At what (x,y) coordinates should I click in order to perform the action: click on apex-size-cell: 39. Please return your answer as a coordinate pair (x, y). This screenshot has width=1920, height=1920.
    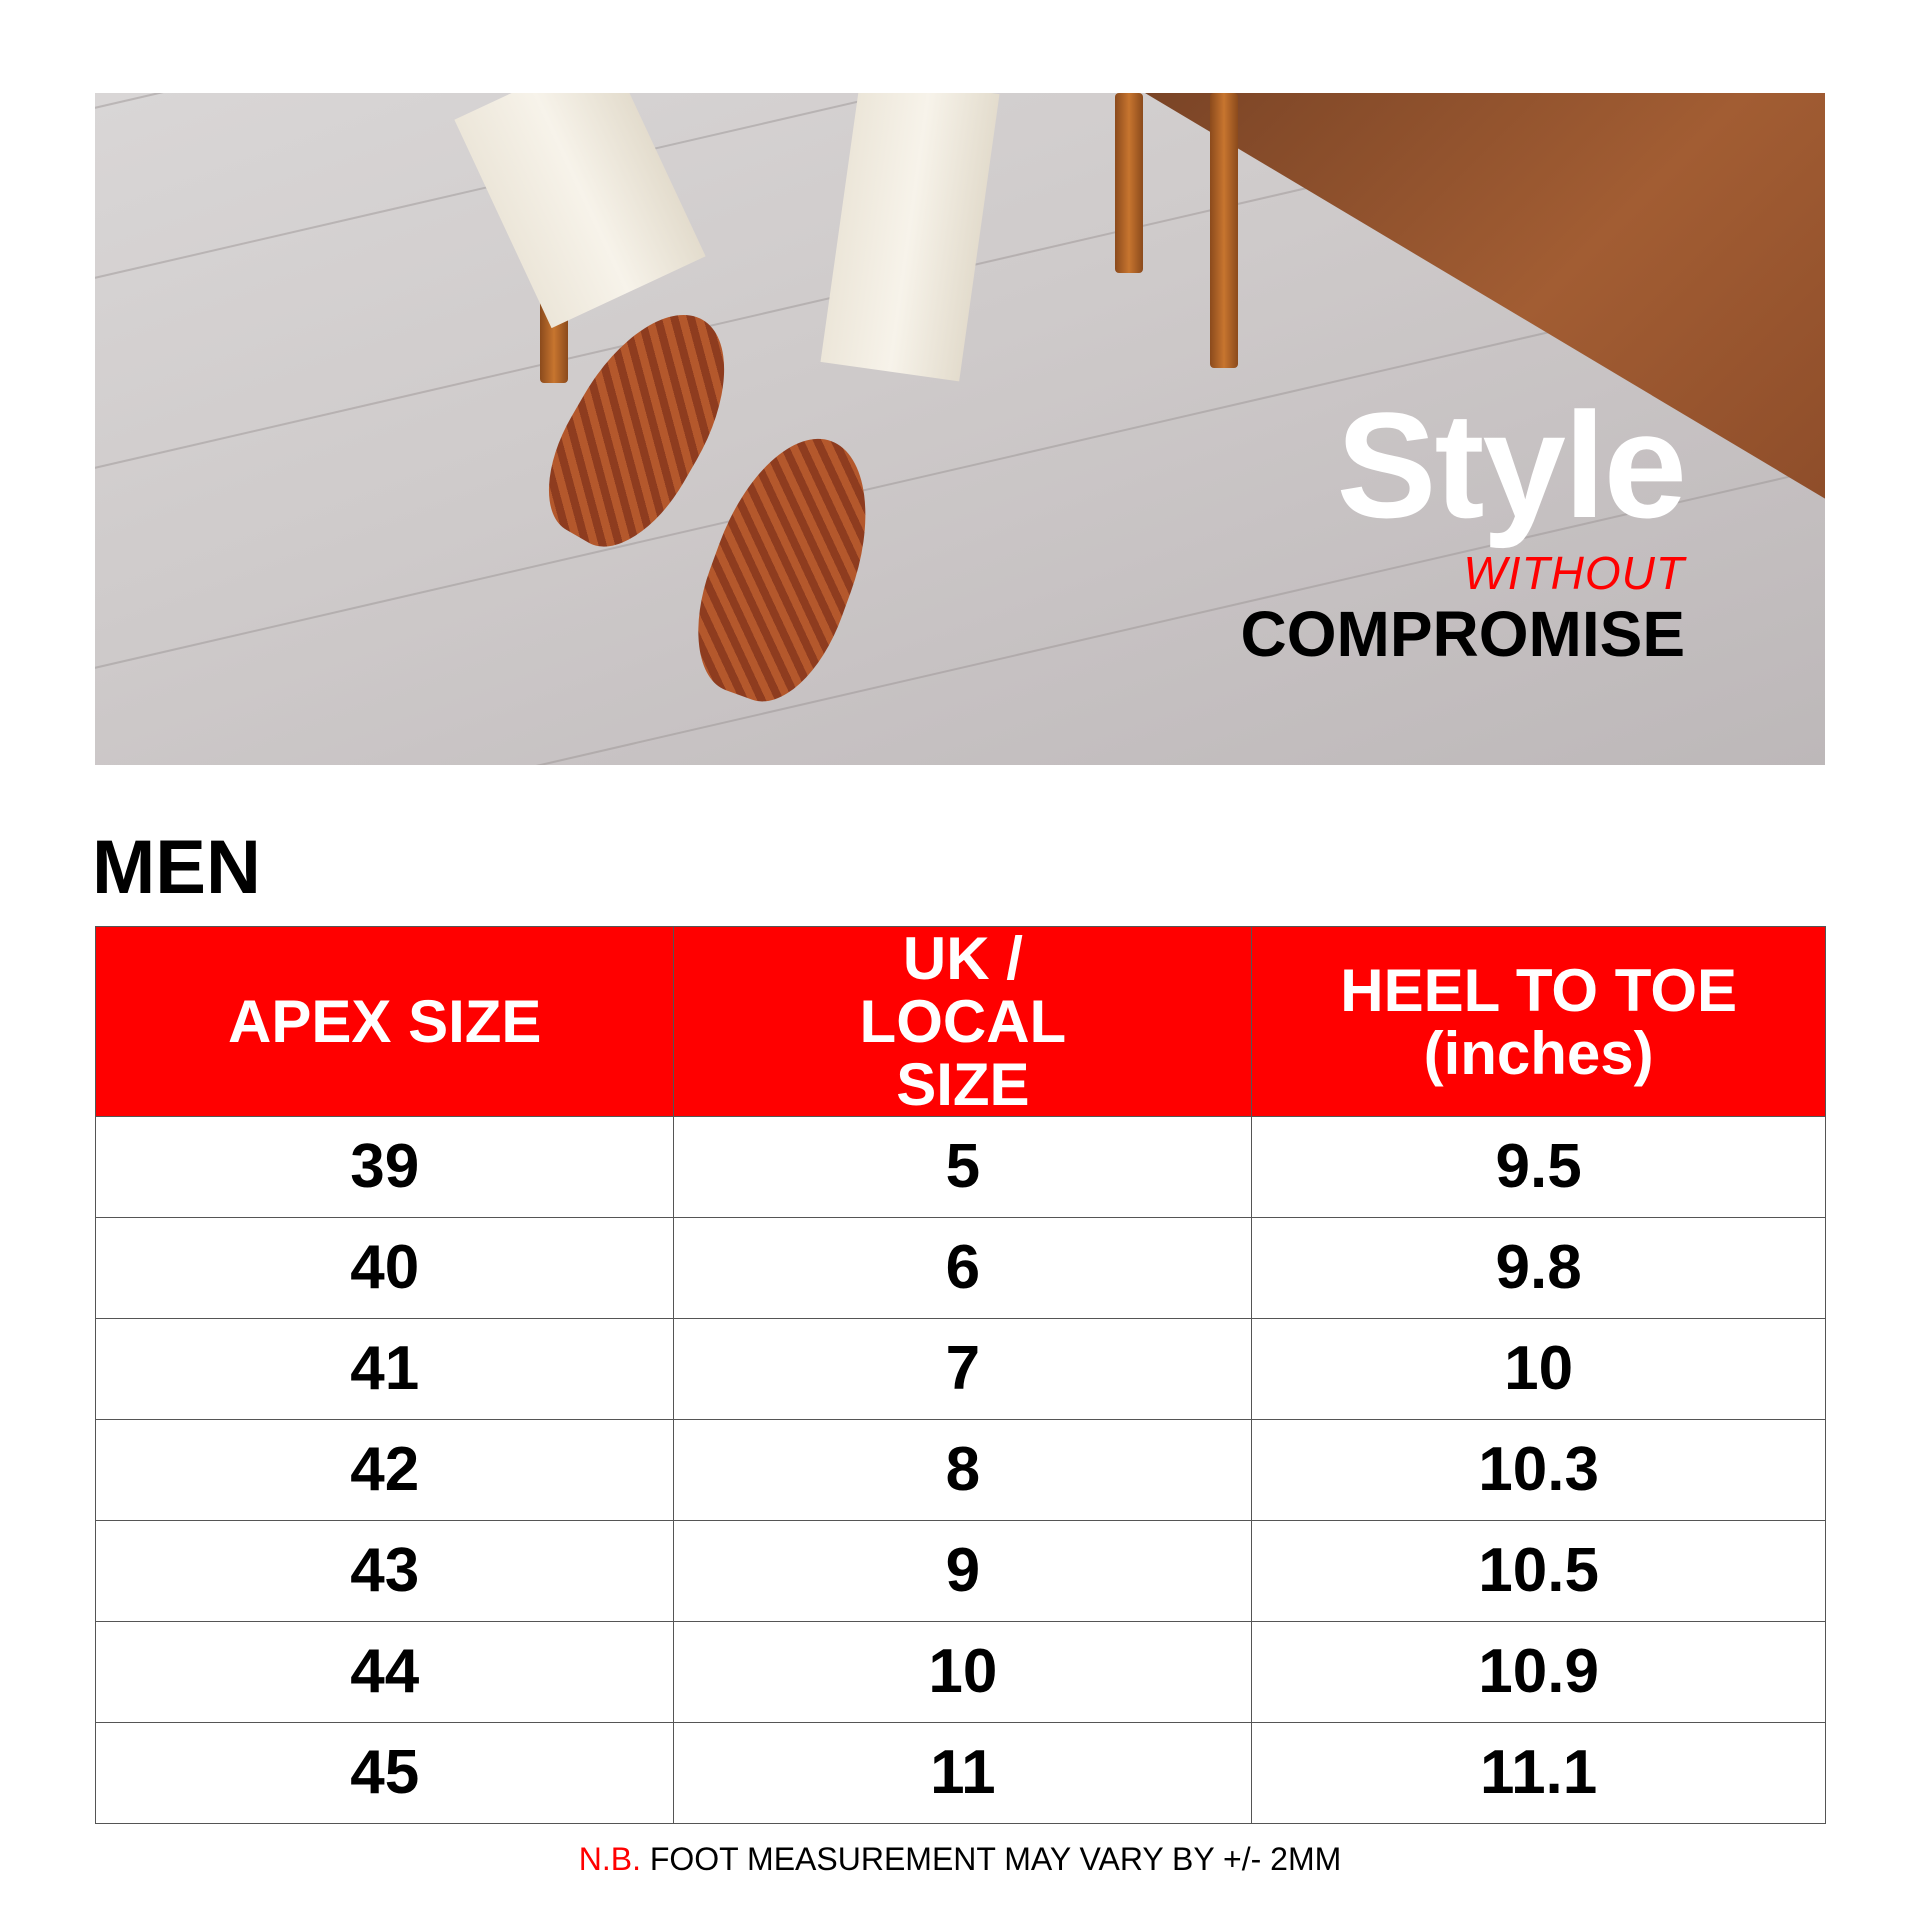
    Looking at the image, I should click on (384, 1167).